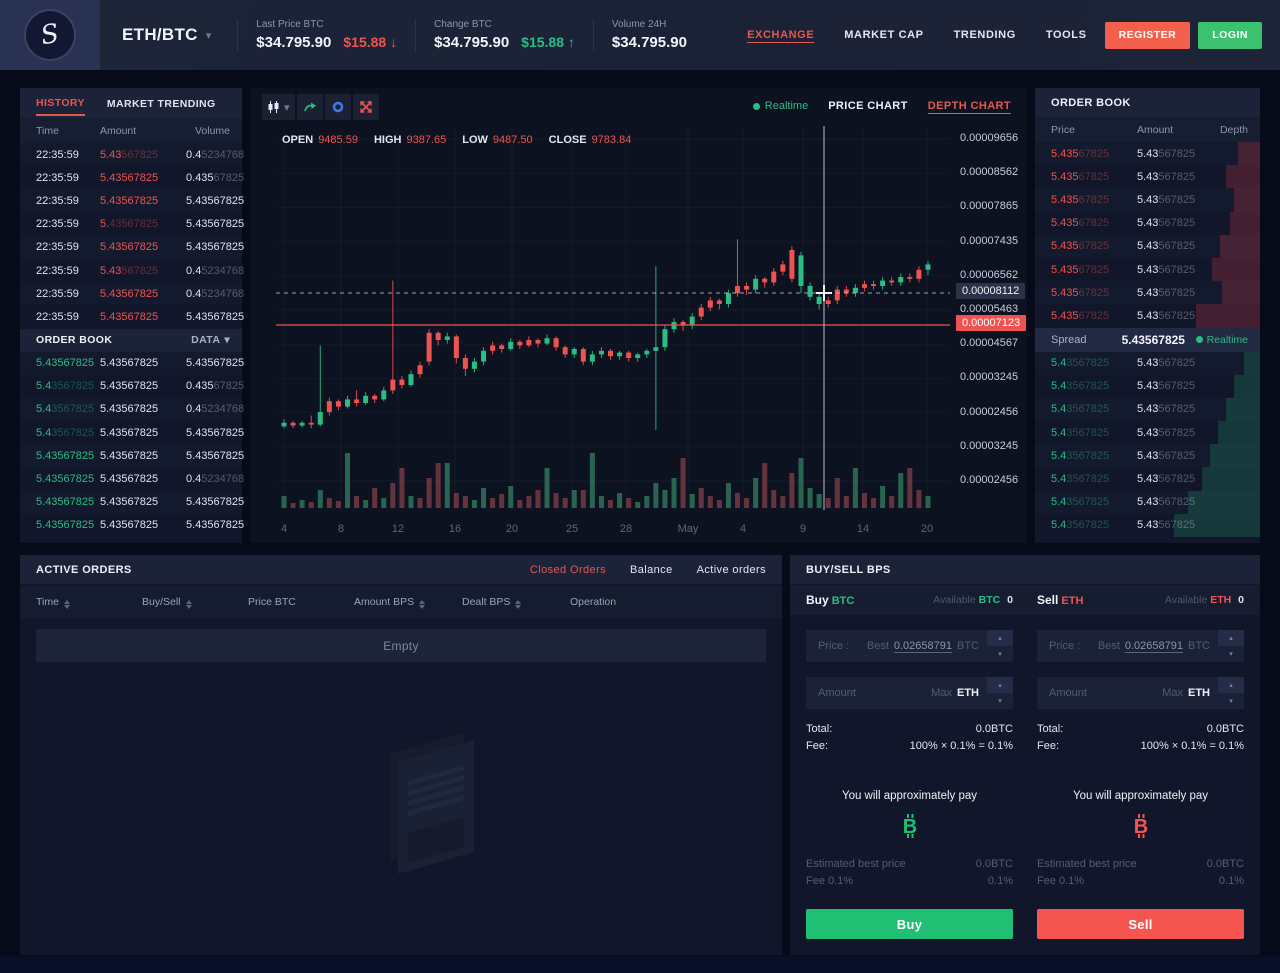 The width and height of the screenshot is (1280, 973). What do you see at coordinates (1140, 827) in the screenshot?
I see `svg-text: B` at bounding box center [1140, 827].